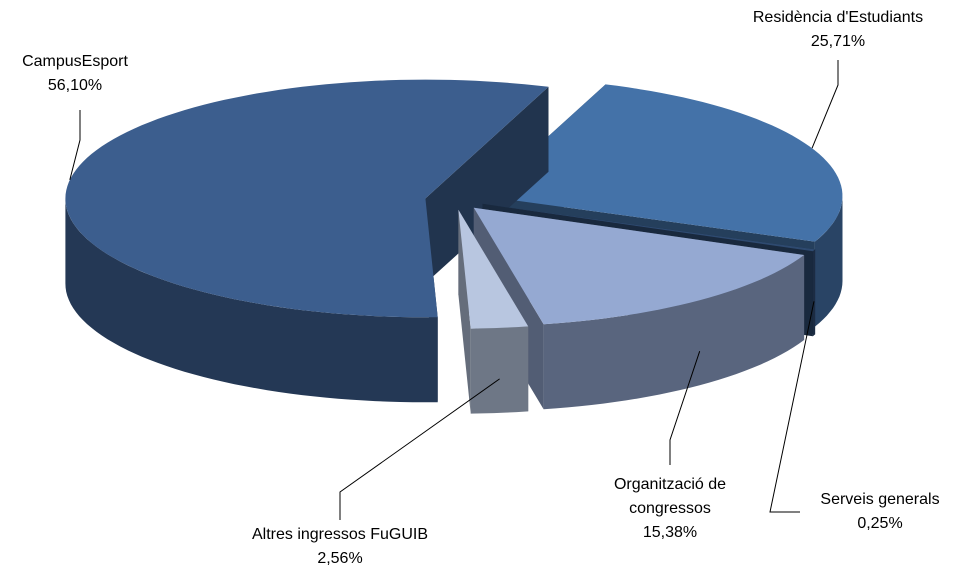  I want to click on value-label: 25,71%, so click(838, 41).